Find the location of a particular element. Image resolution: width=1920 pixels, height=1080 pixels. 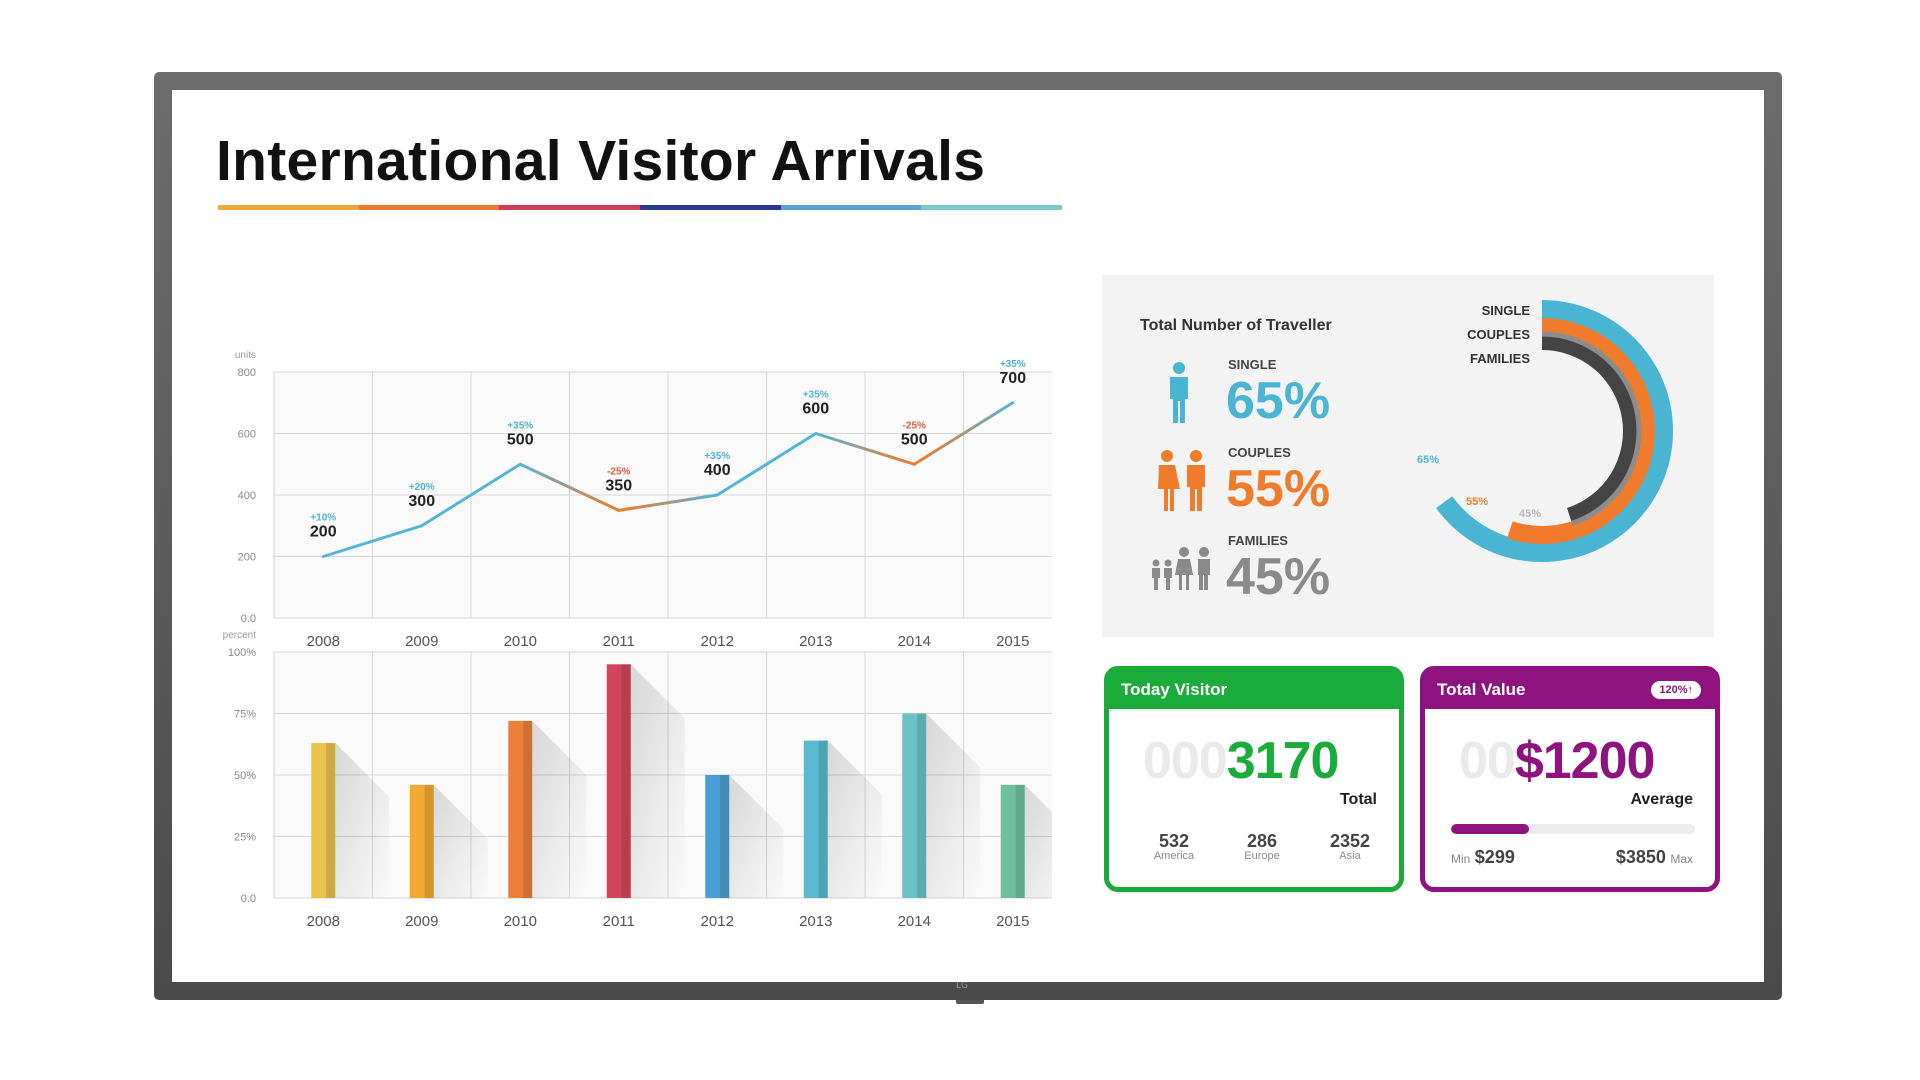

data-label: 400 is located at coordinates (717, 470).